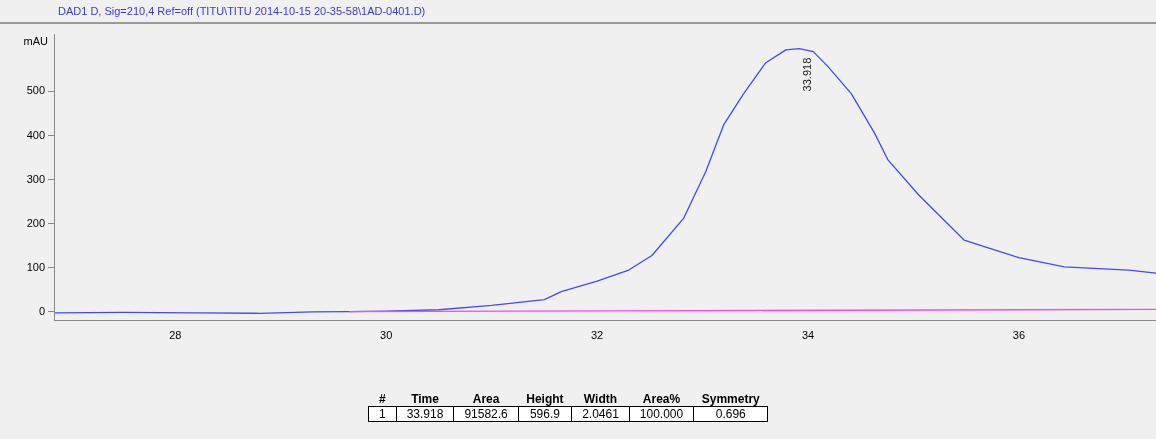 This screenshot has width=1156, height=439. What do you see at coordinates (35, 222) in the screenshot?
I see `y-tick-label: 200` at bounding box center [35, 222].